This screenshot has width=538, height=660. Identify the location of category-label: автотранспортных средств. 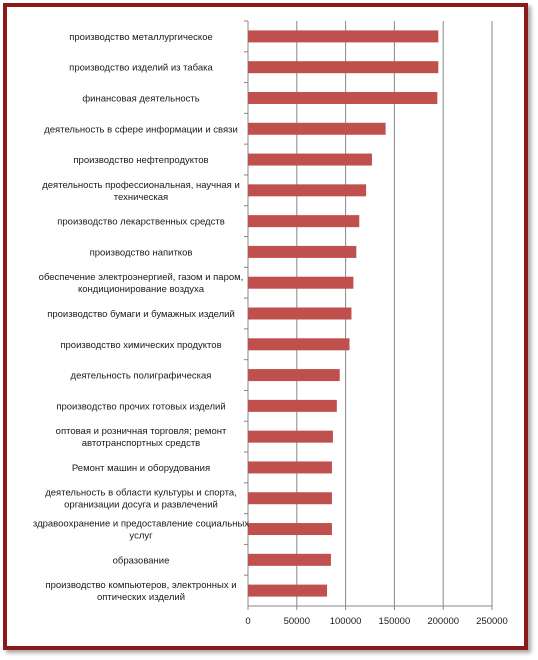
(141, 443).